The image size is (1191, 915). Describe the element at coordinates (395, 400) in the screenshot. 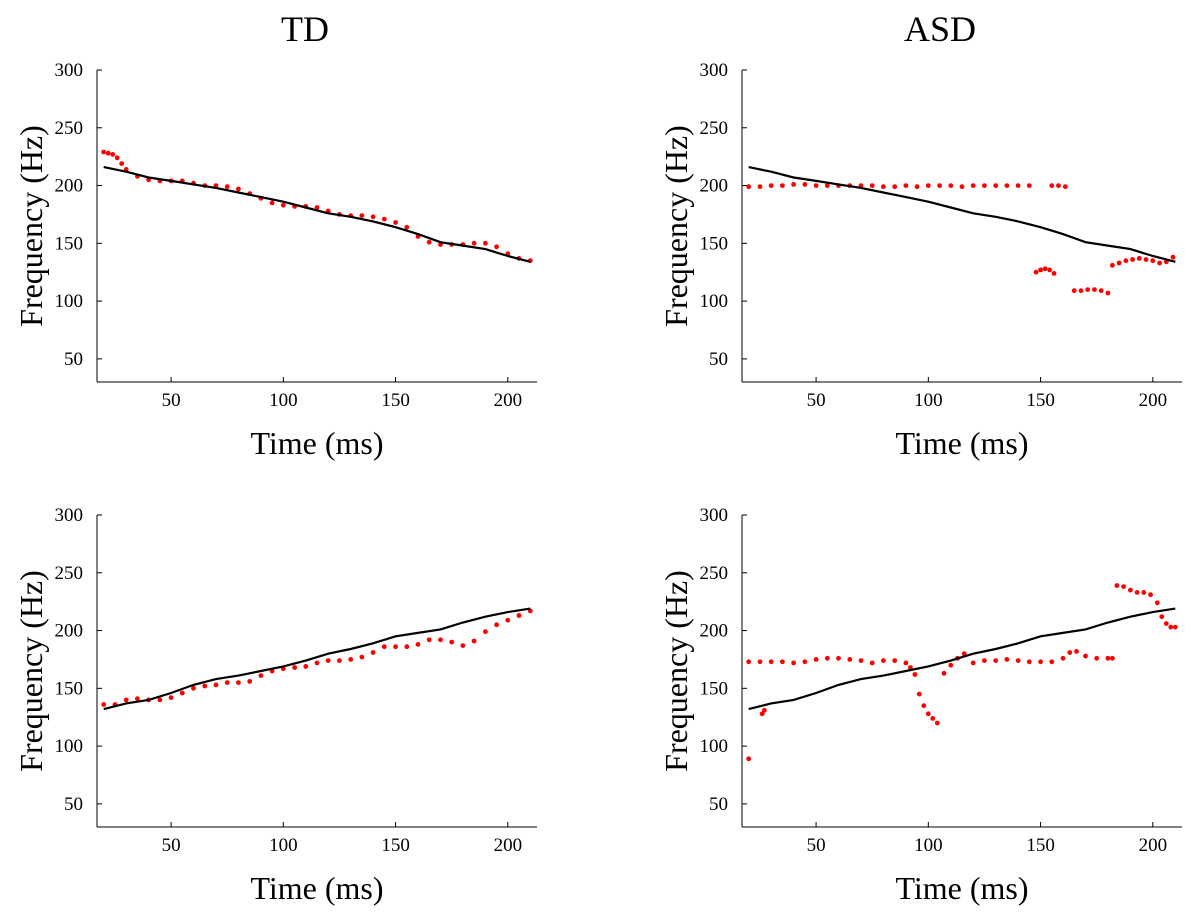

I see `x-tick-label: 150` at that location.